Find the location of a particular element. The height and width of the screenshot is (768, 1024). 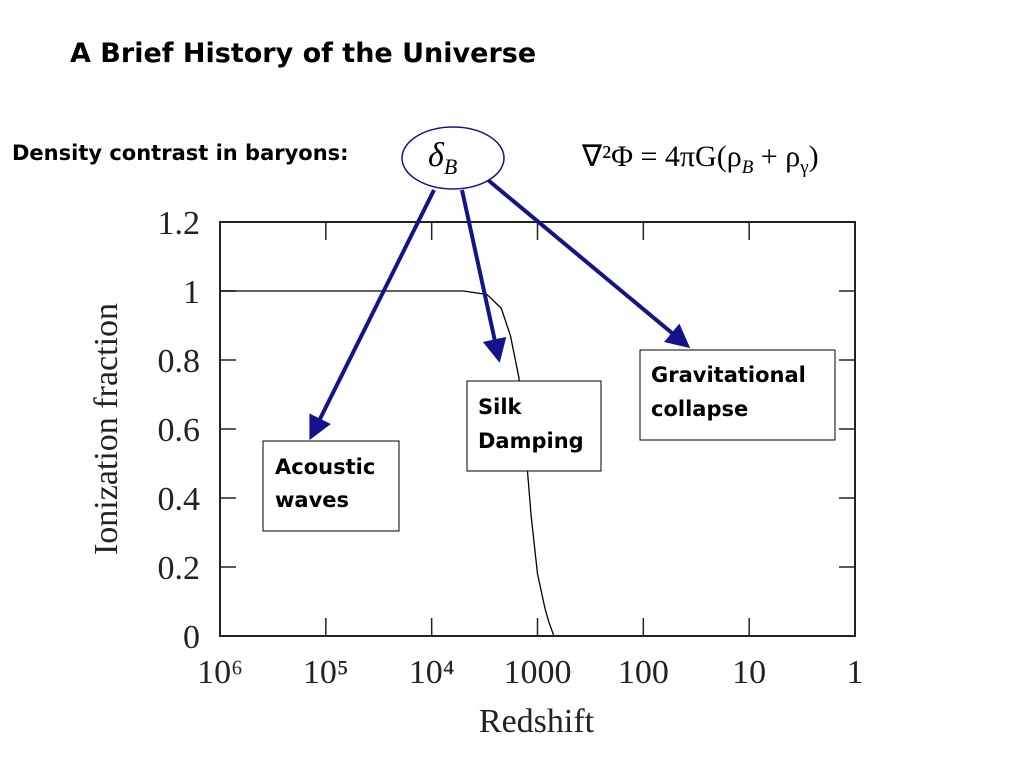

y-tick-label: 1 is located at coordinates (191, 292).